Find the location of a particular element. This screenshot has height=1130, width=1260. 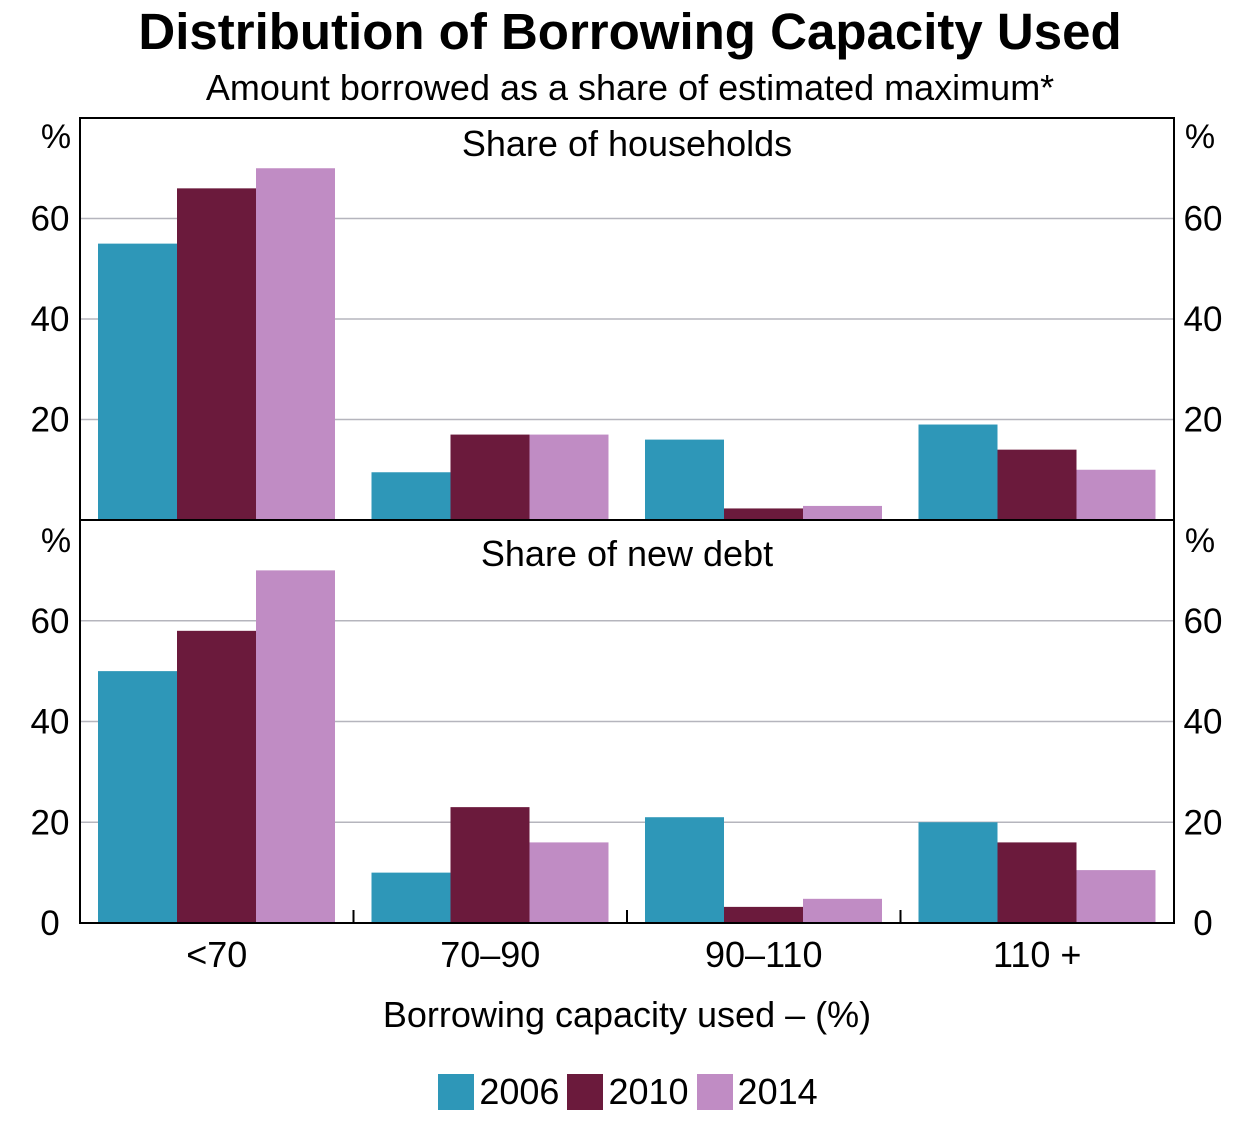

legend-swatch-2006 is located at coordinates (456, 1092).